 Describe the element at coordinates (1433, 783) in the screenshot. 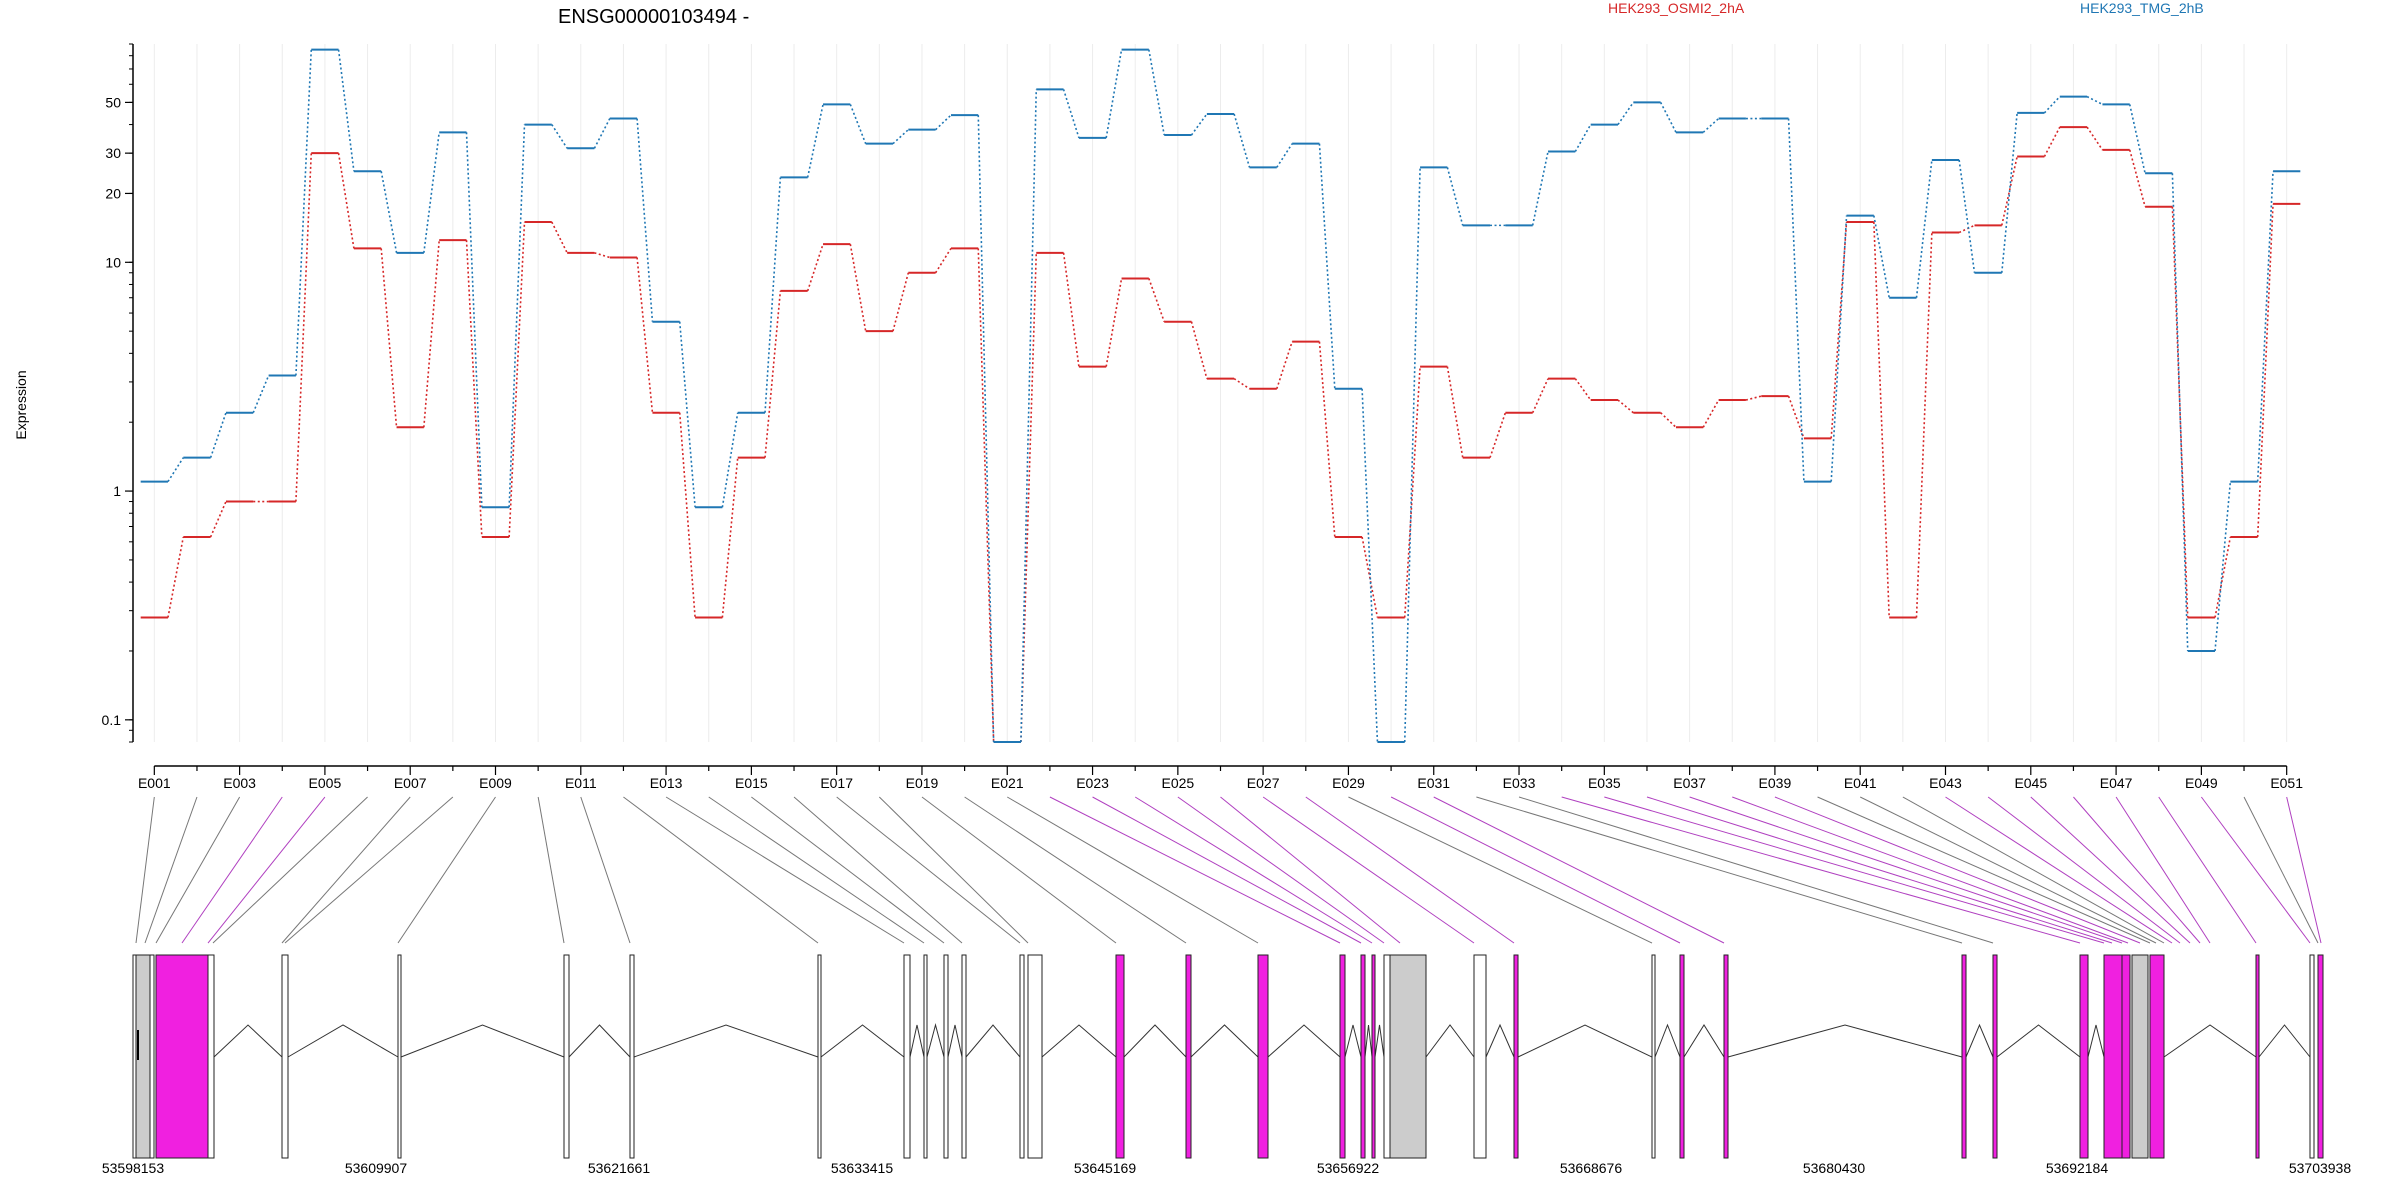

I see `x-tick-label: E031` at that location.